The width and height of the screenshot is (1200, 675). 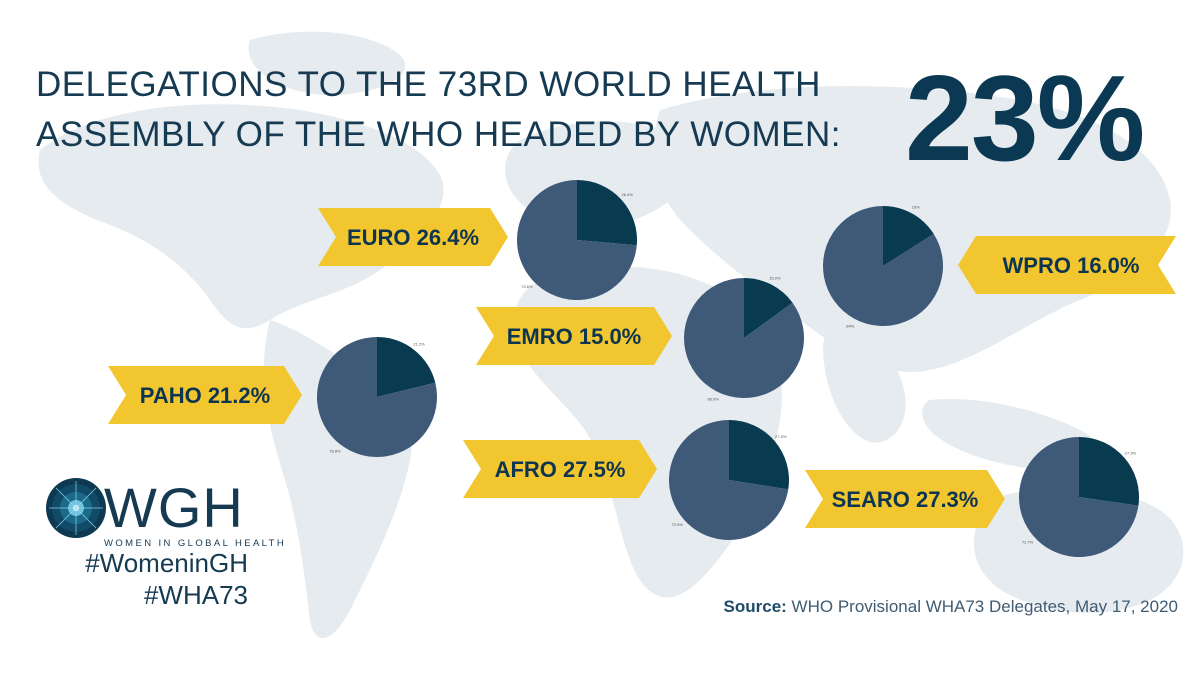 What do you see at coordinates (76, 508) in the screenshot?
I see `wgh-globe-logo` at bounding box center [76, 508].